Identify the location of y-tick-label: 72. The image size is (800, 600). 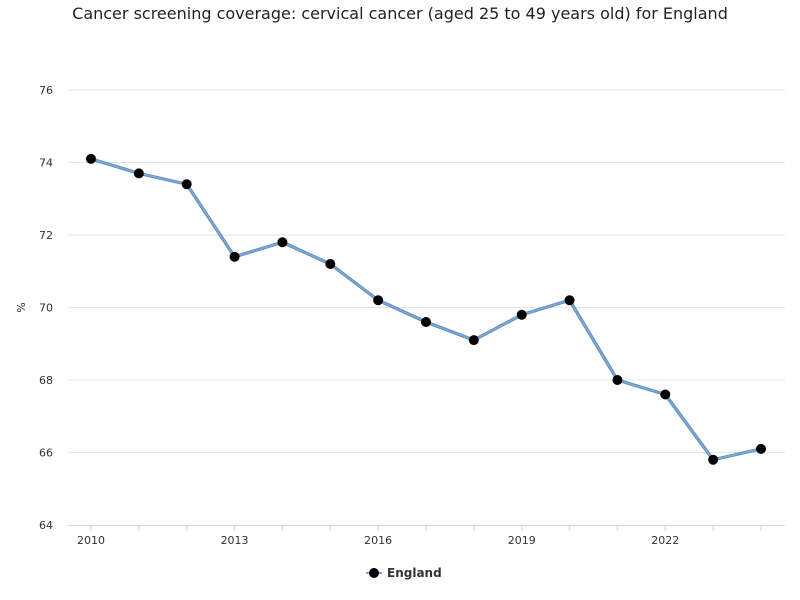
(46, 235).